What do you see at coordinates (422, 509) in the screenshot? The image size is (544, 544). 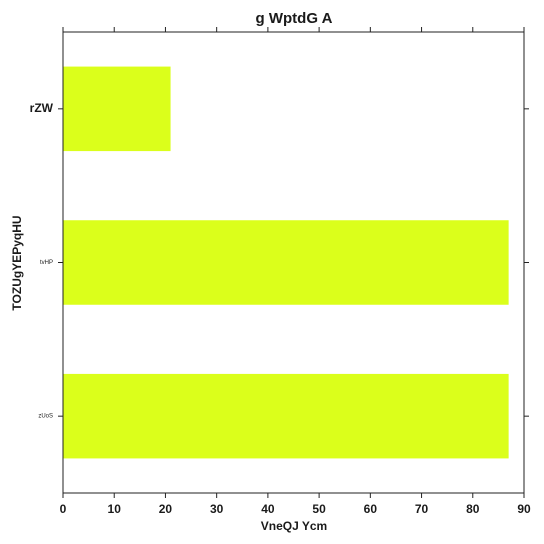 I see `x-tick-label: 70` at bounding box center [422, 509].